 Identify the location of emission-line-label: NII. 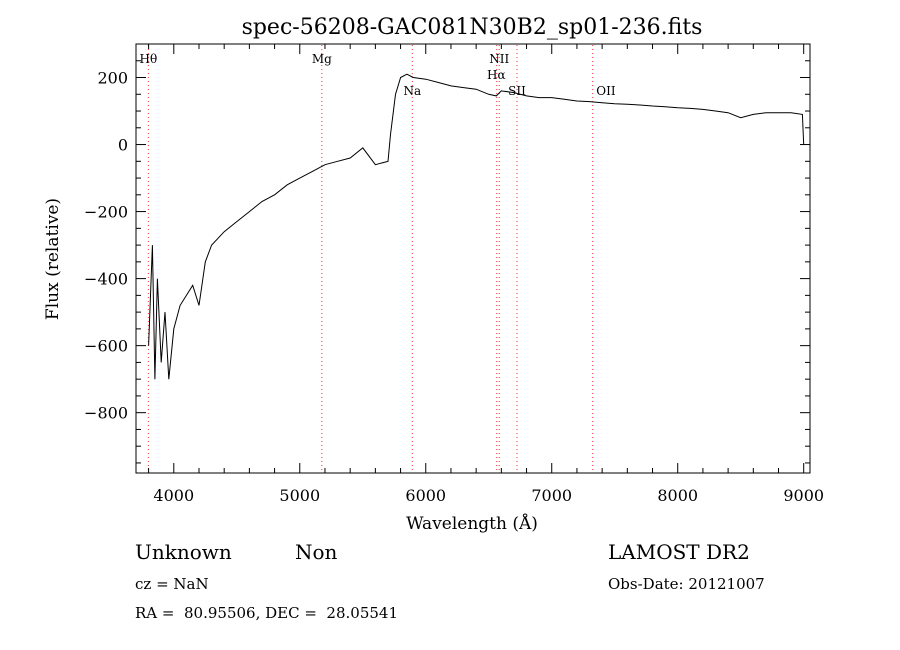
(499, 59).